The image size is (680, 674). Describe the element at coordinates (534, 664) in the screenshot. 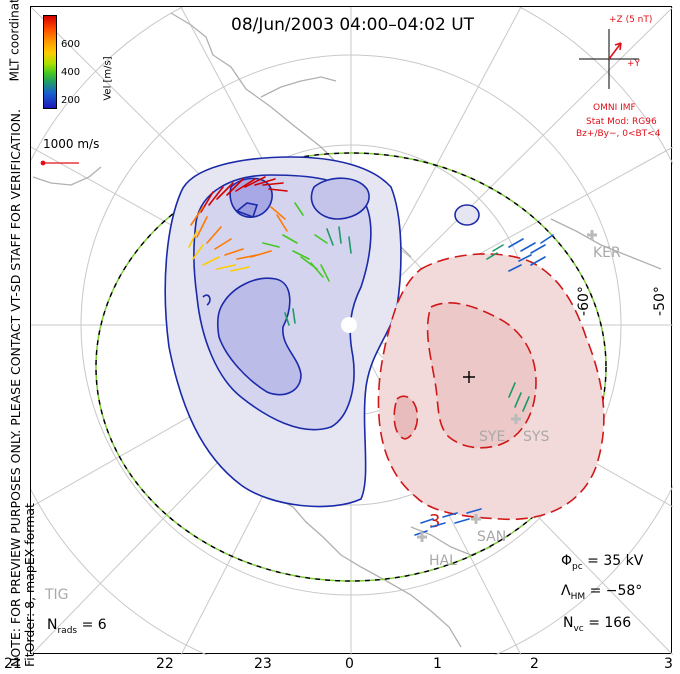

I see `mlt-hour-label: 2` at that location.